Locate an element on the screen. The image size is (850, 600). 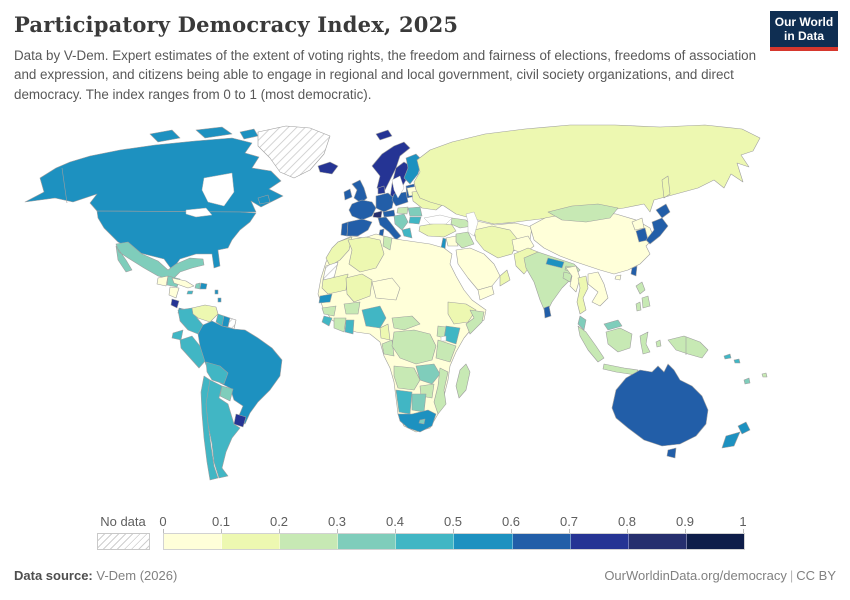
alaska-border is located at coordinates (64, 185).